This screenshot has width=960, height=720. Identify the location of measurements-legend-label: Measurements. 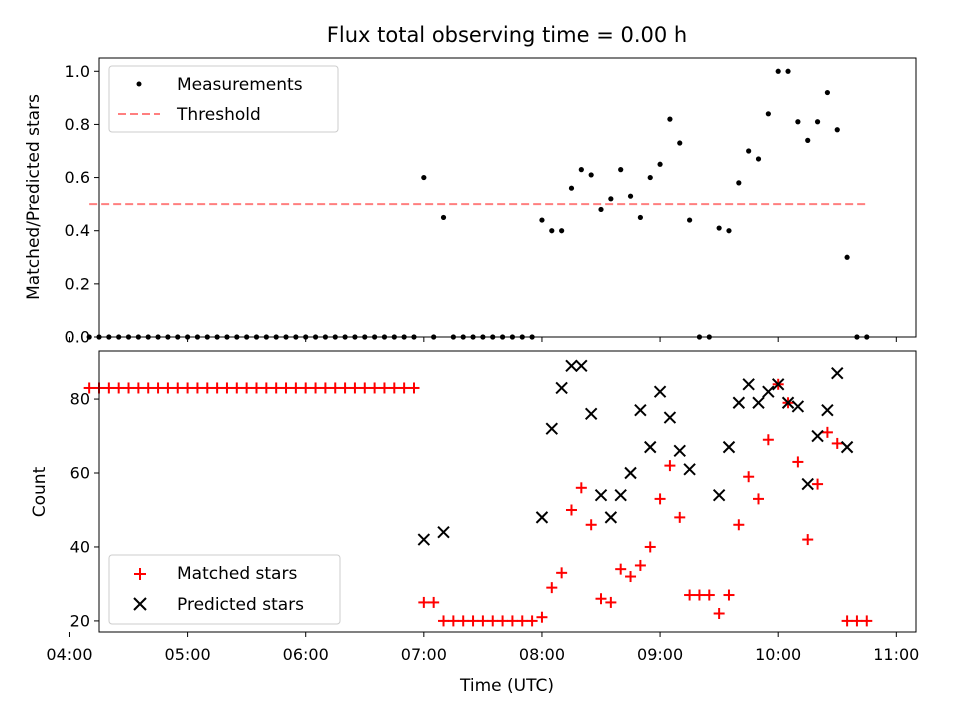
(240, 85).